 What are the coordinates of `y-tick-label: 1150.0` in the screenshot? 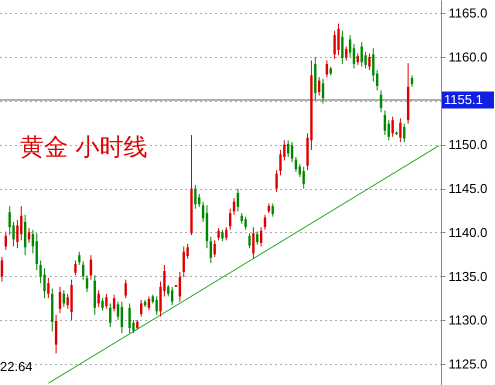 It's located at (468, 144).